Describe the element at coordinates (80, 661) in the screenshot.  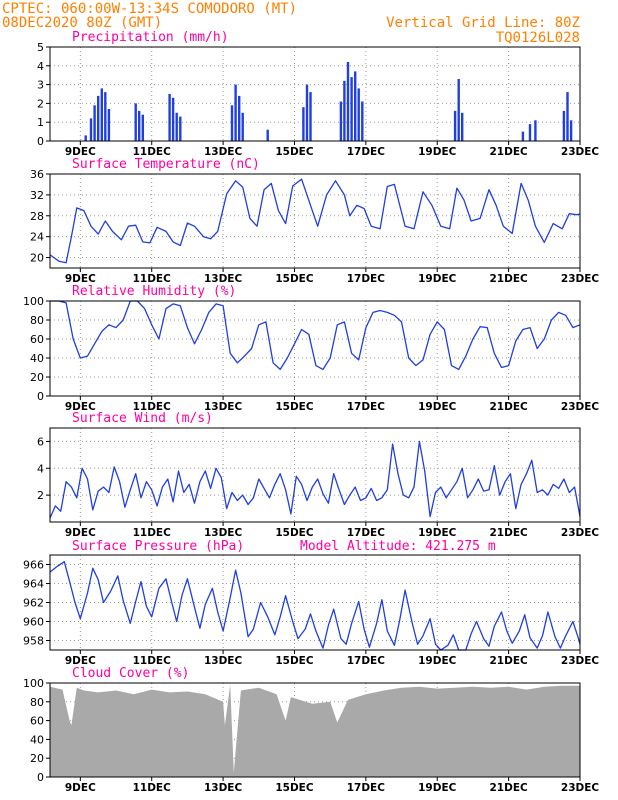
I see `pressure-xtick-label: 9DEC` at that location.